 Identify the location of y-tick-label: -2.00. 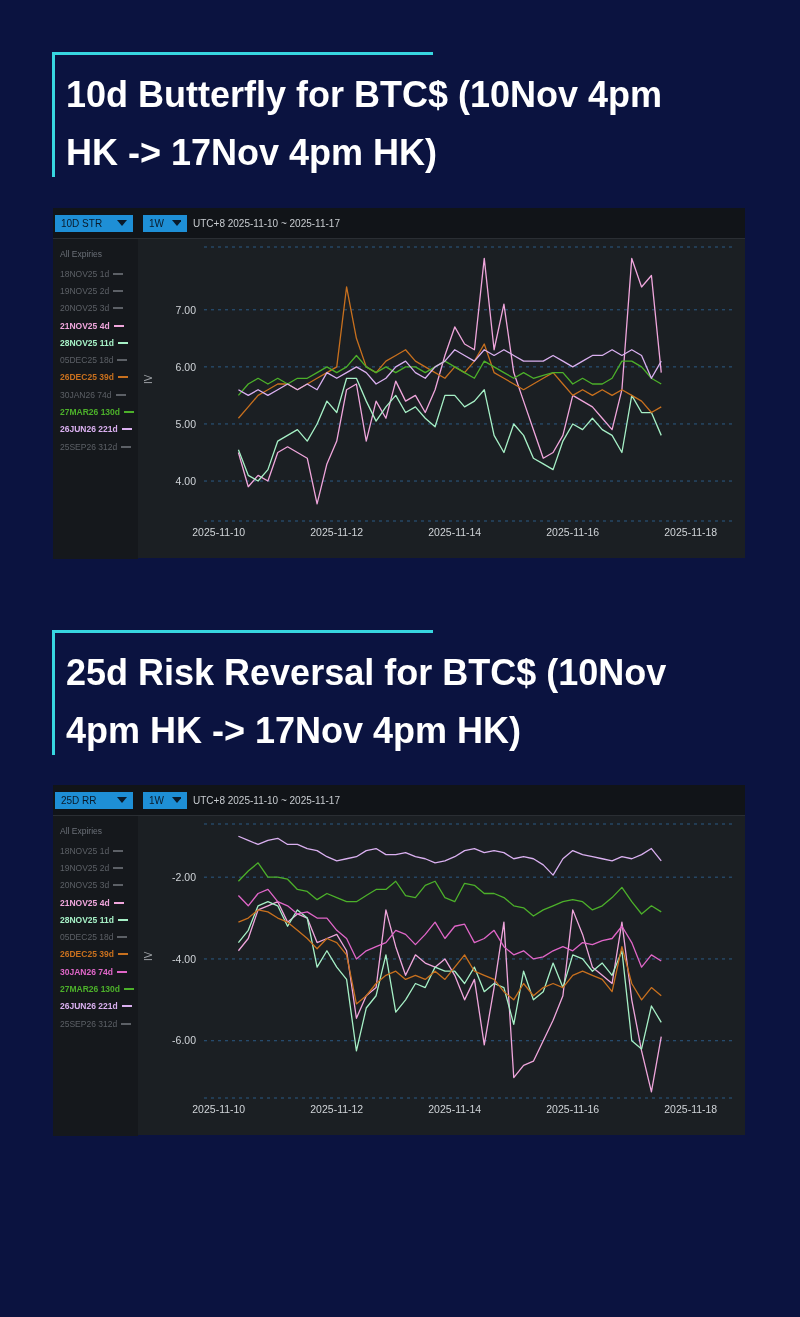
(184, 876).